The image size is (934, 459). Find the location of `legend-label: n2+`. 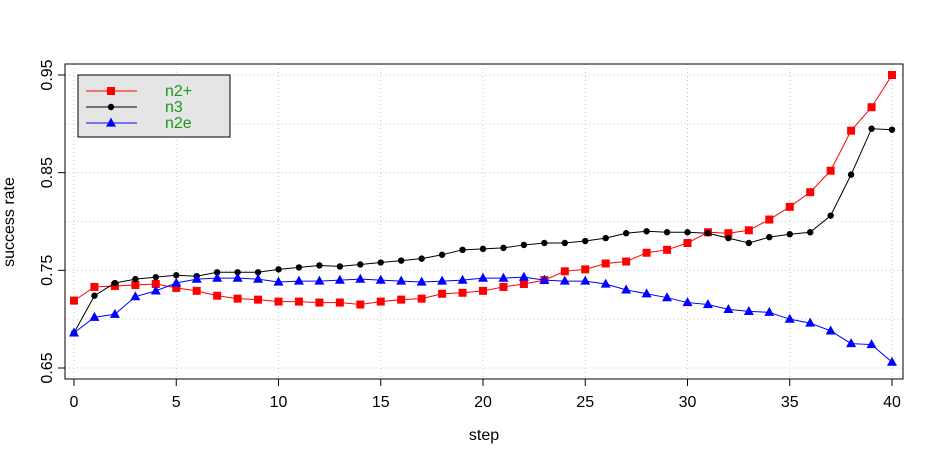

legend-label: n2+ is located at coordinates (178, 91).